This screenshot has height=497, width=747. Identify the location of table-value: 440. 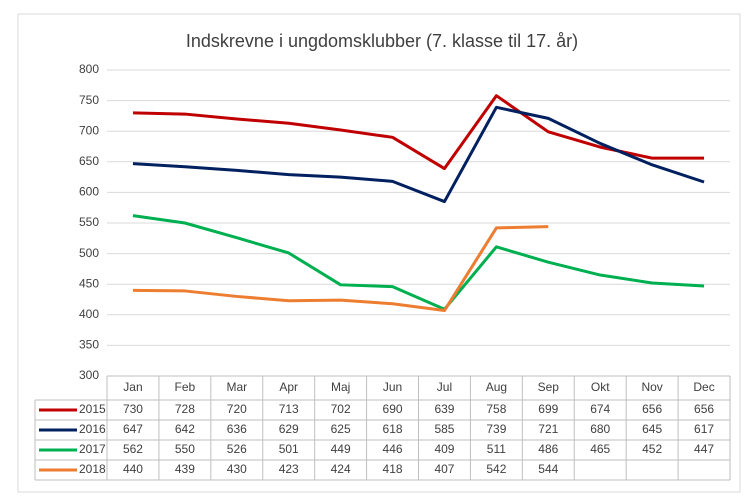
(133, 469).